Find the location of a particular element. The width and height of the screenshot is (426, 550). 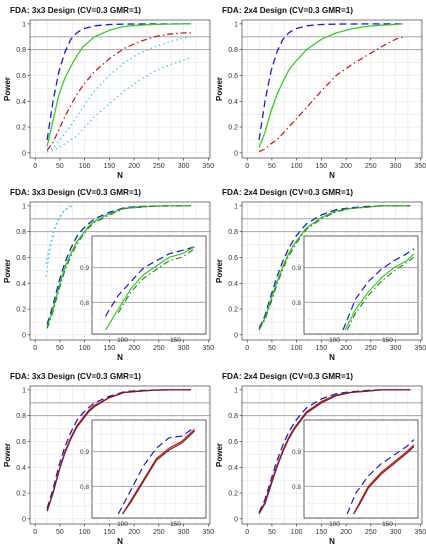

x-tick-label: 50 is located at coordinates (60, 166).